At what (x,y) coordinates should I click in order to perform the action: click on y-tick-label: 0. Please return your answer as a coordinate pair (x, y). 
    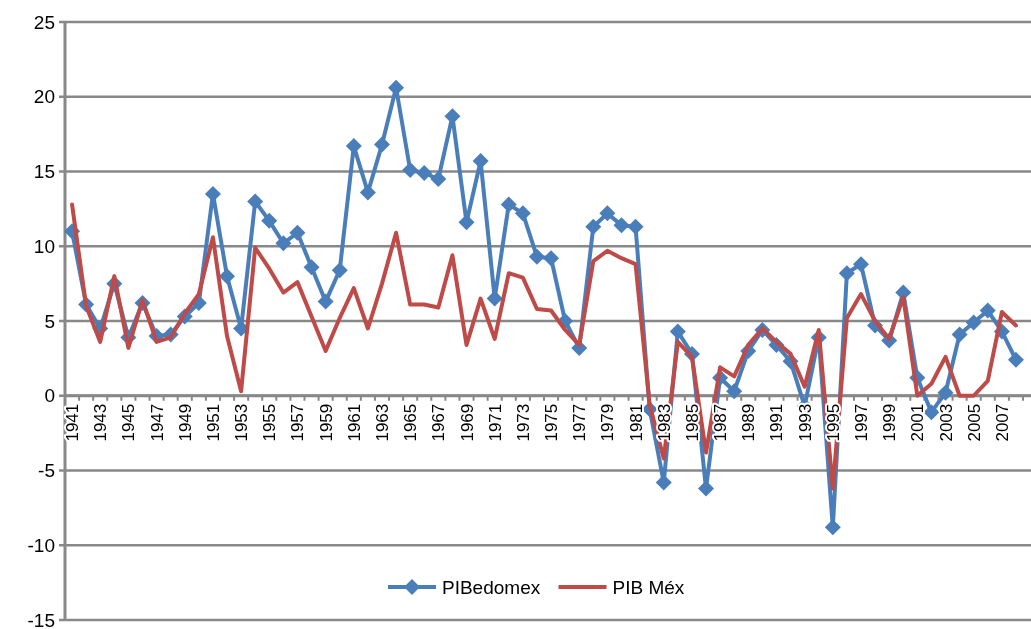
    Looking at the image, I should click on (49, 396).